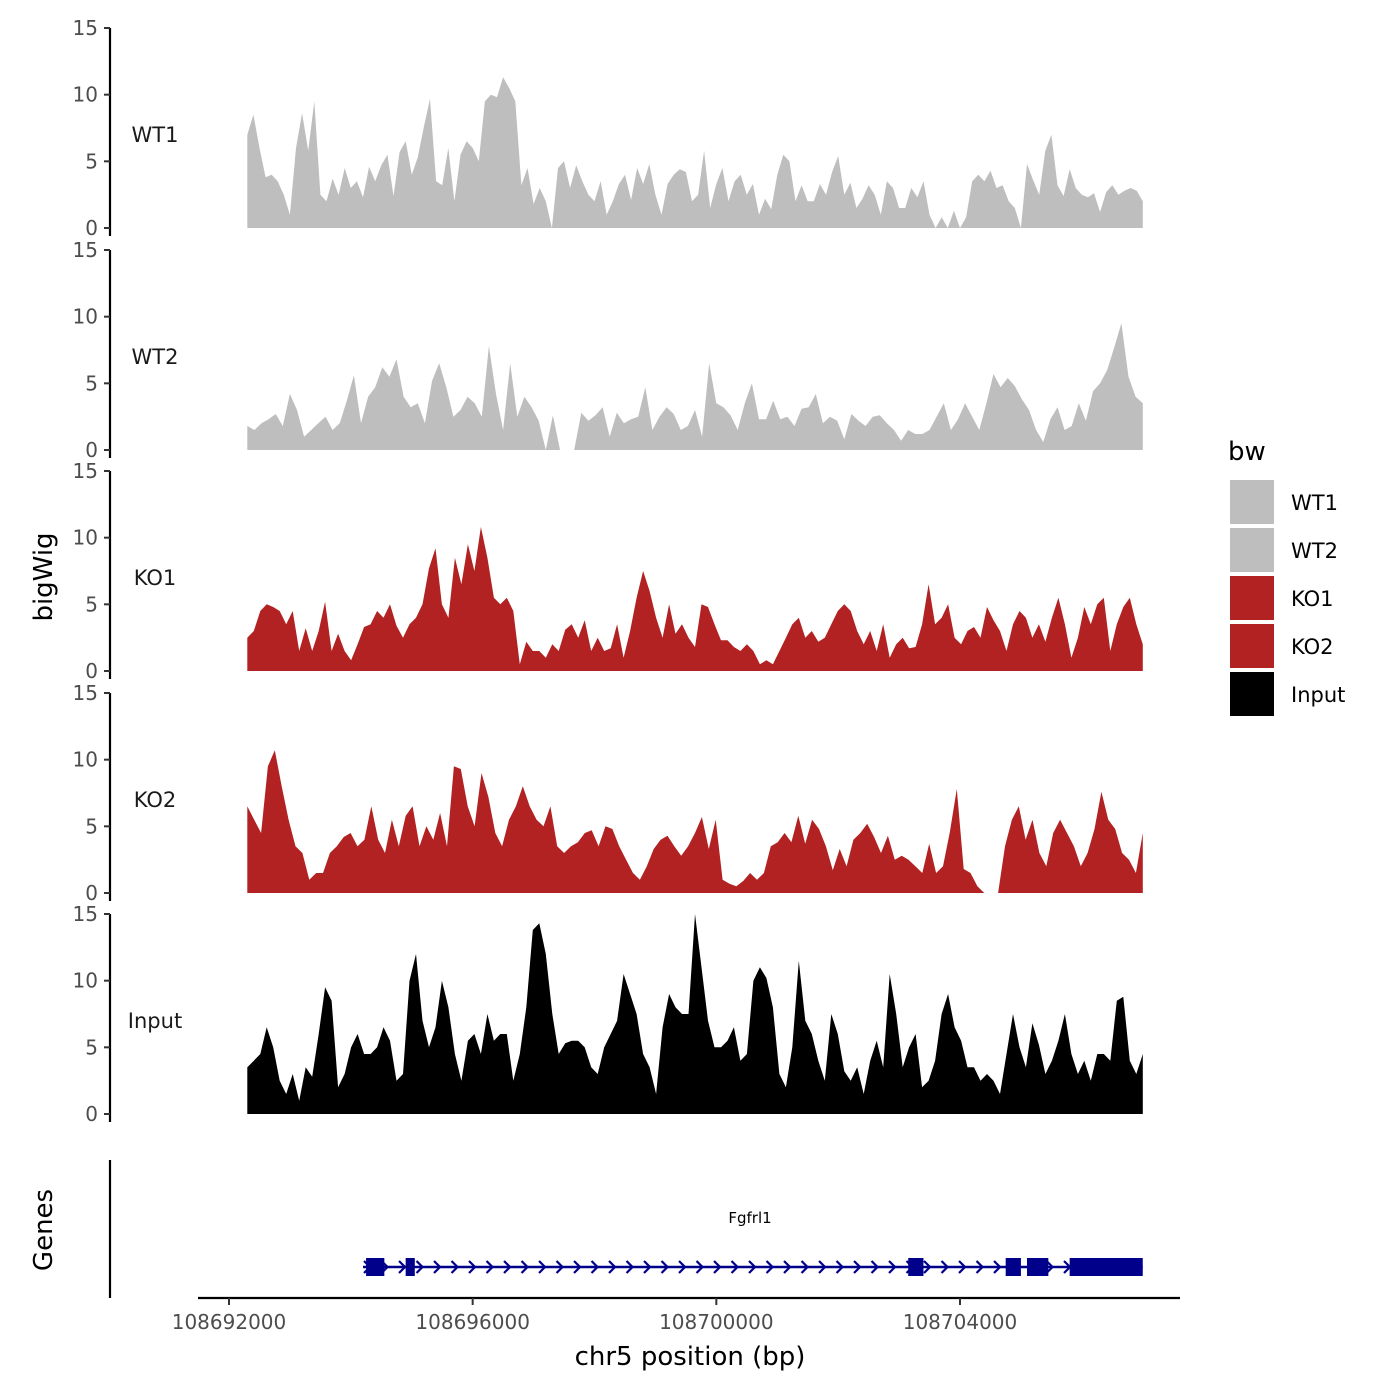 The width and height of the screenshot is (1400, 1400). Describe the element at coordinates (1314, 503) in the screenshot. I see `legend-label: WT1` at that location.